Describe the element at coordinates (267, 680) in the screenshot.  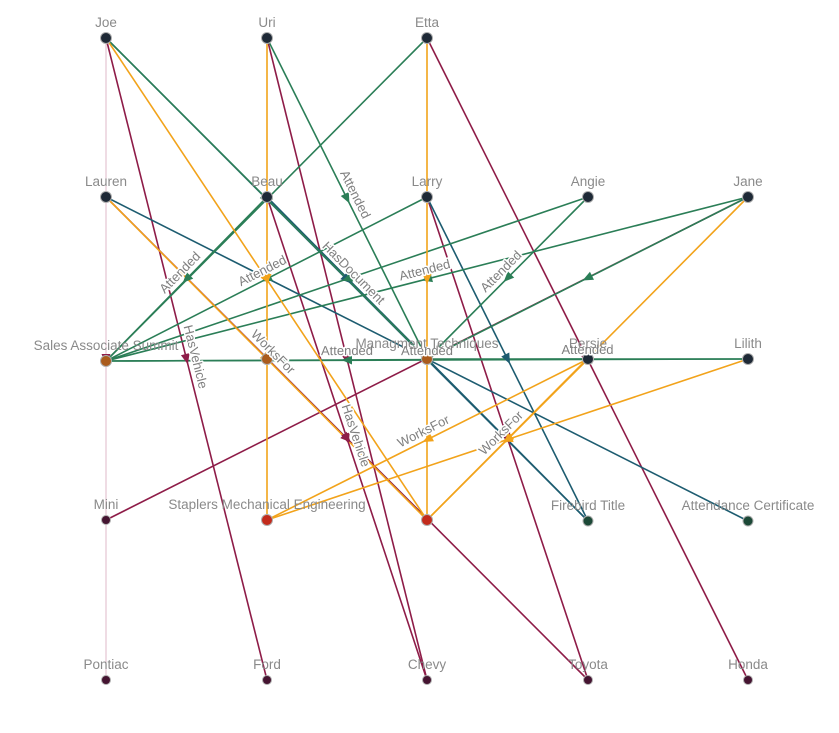
I see `node-ford` at that location.